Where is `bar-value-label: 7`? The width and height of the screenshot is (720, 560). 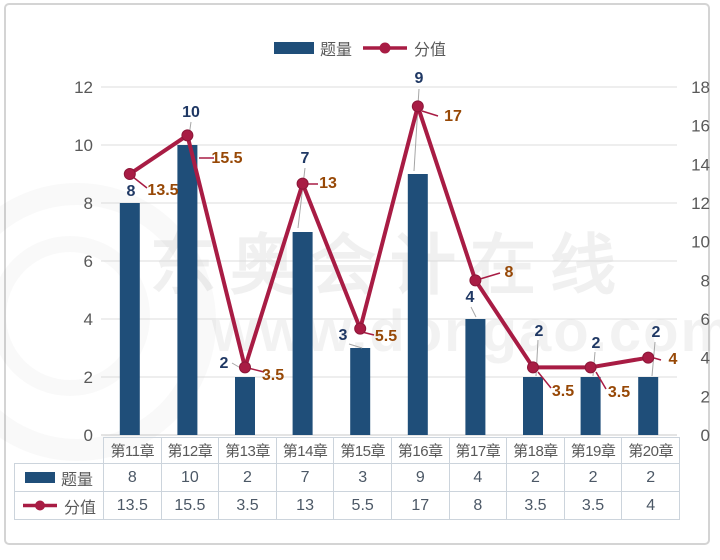 bar-value-label: 7 is located at coordinates (305, 158).